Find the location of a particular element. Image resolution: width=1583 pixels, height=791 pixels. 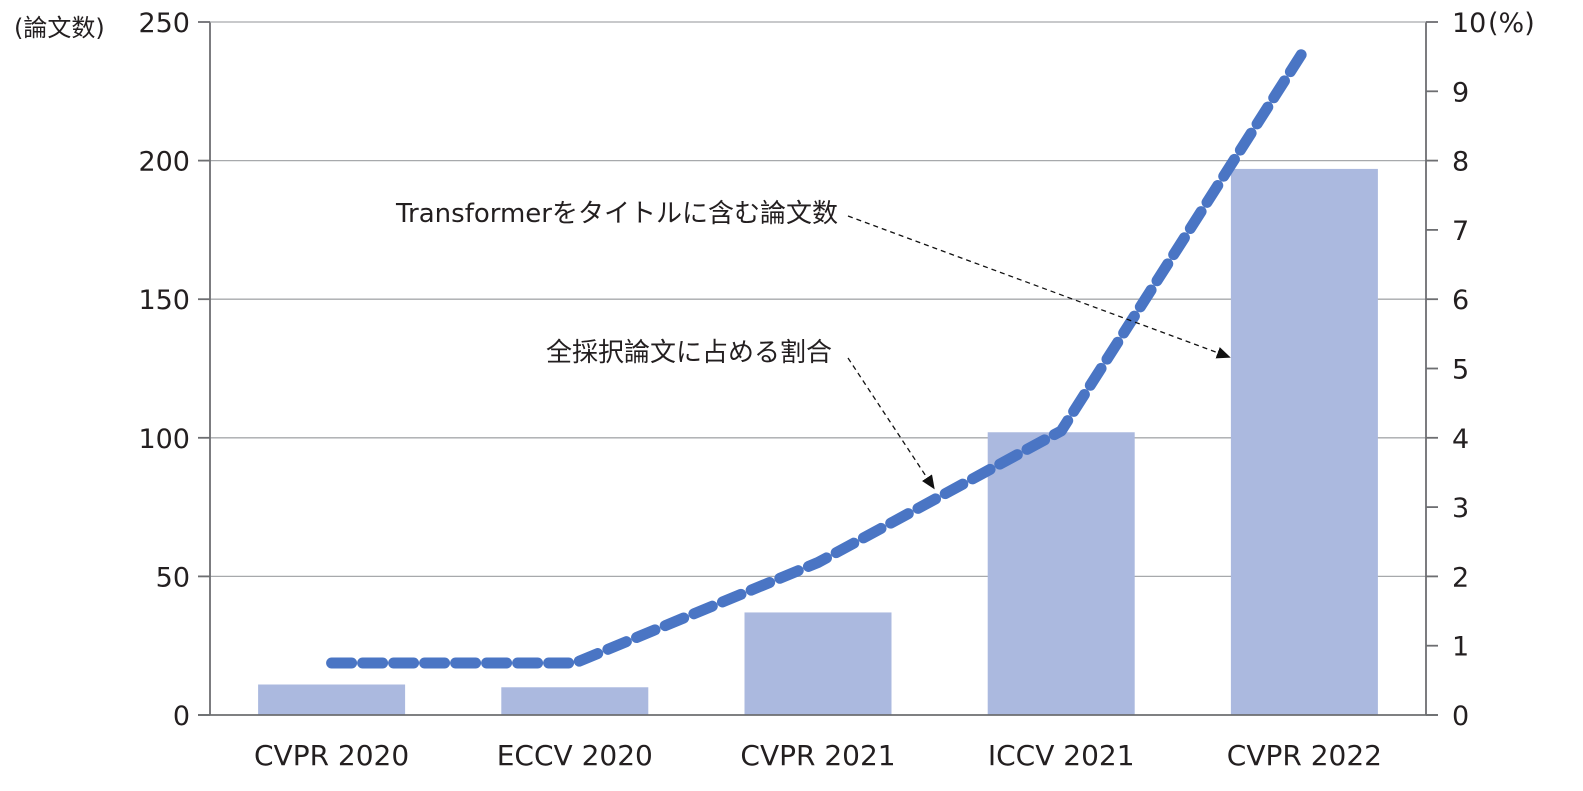

left-tick-label: 100 is located at coordinates (164, 439).